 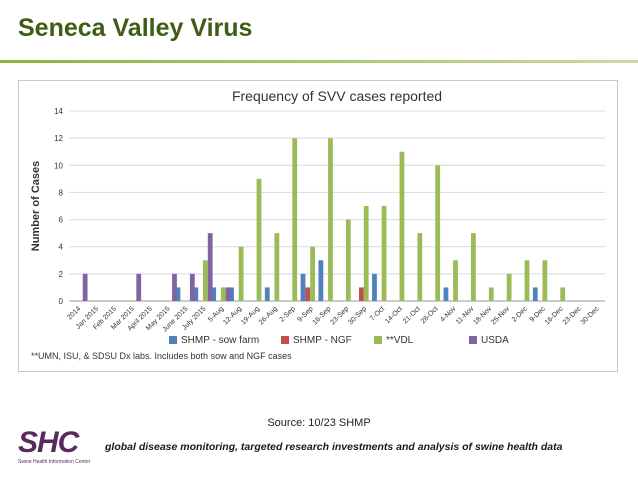 What do you see at coordinates (495, 340) in the screenshot?
I see `legend-label: USDA` at bounding box center [495, 340].